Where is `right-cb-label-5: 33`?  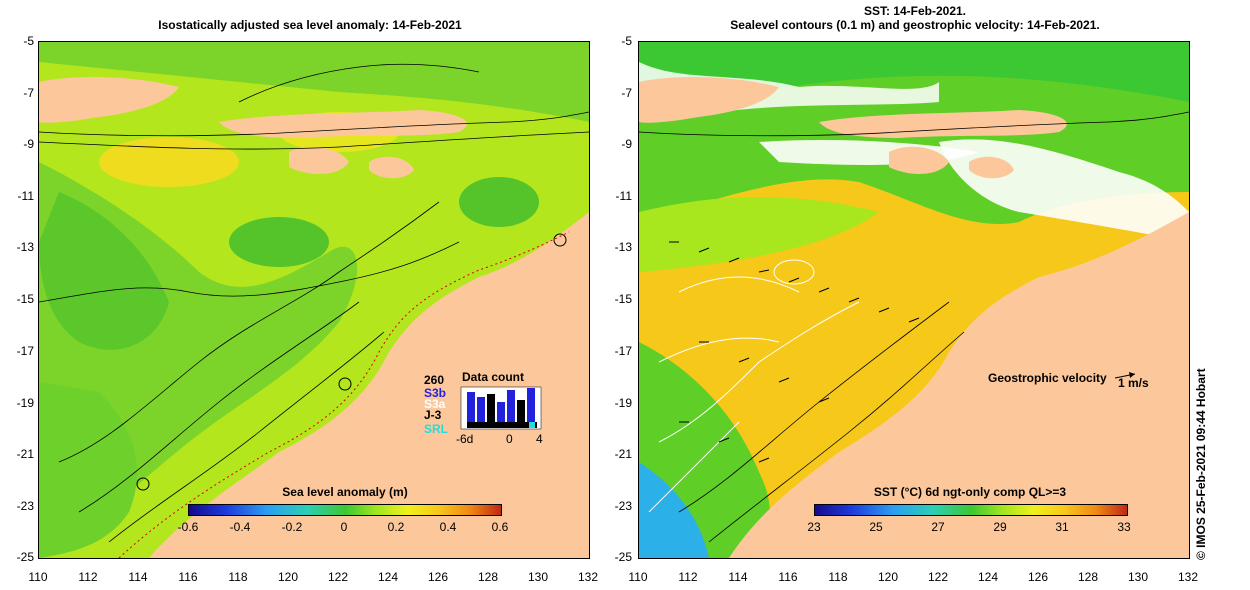
right-cb-label-5: 33 is located at coordinates (1124, 527).